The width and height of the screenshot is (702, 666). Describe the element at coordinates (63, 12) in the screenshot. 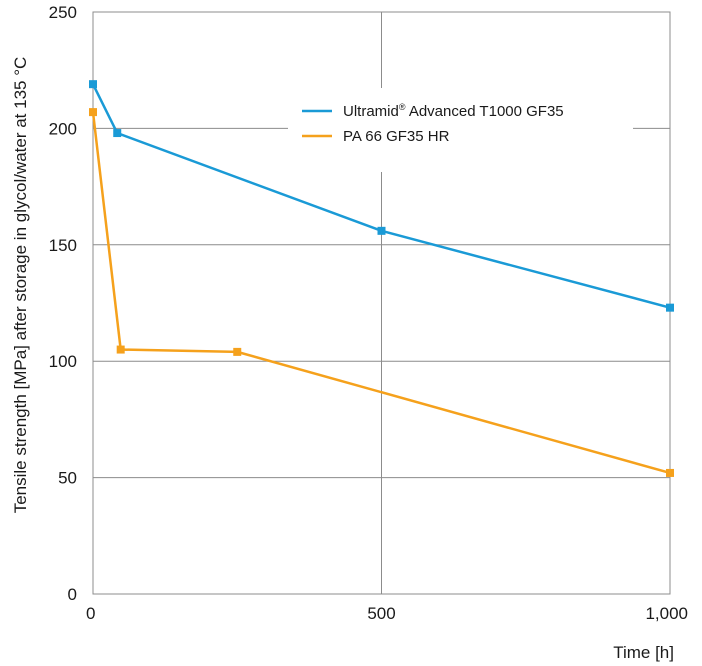

I see `y-tick-label: 250` at that location.